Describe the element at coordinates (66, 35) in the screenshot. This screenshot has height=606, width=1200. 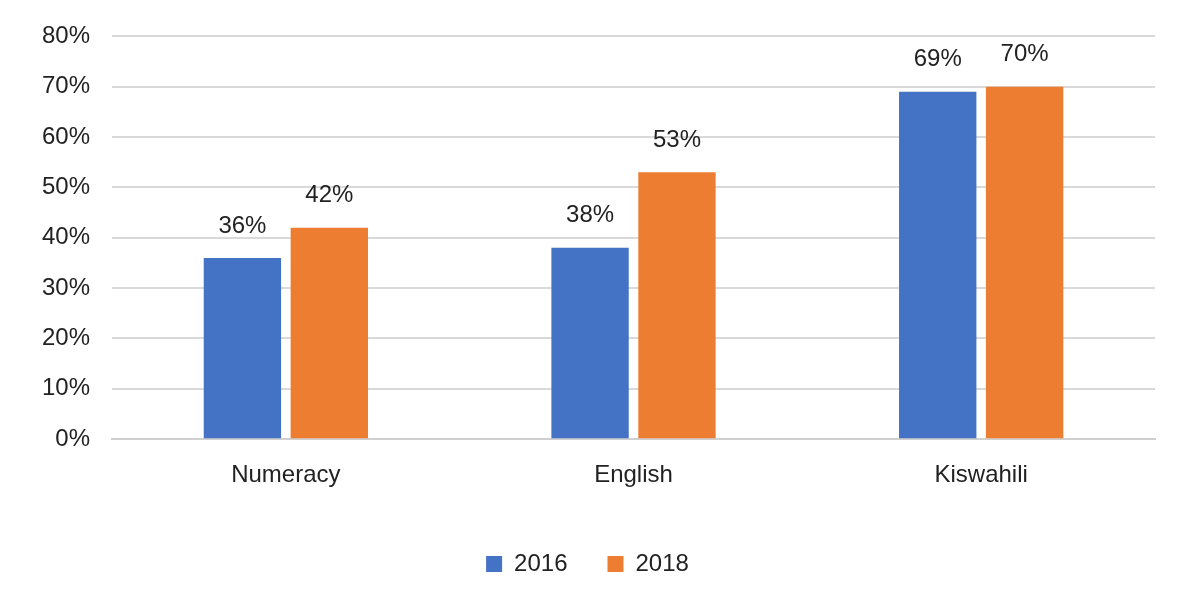
I see `y-tick-label: 80%` at that location.